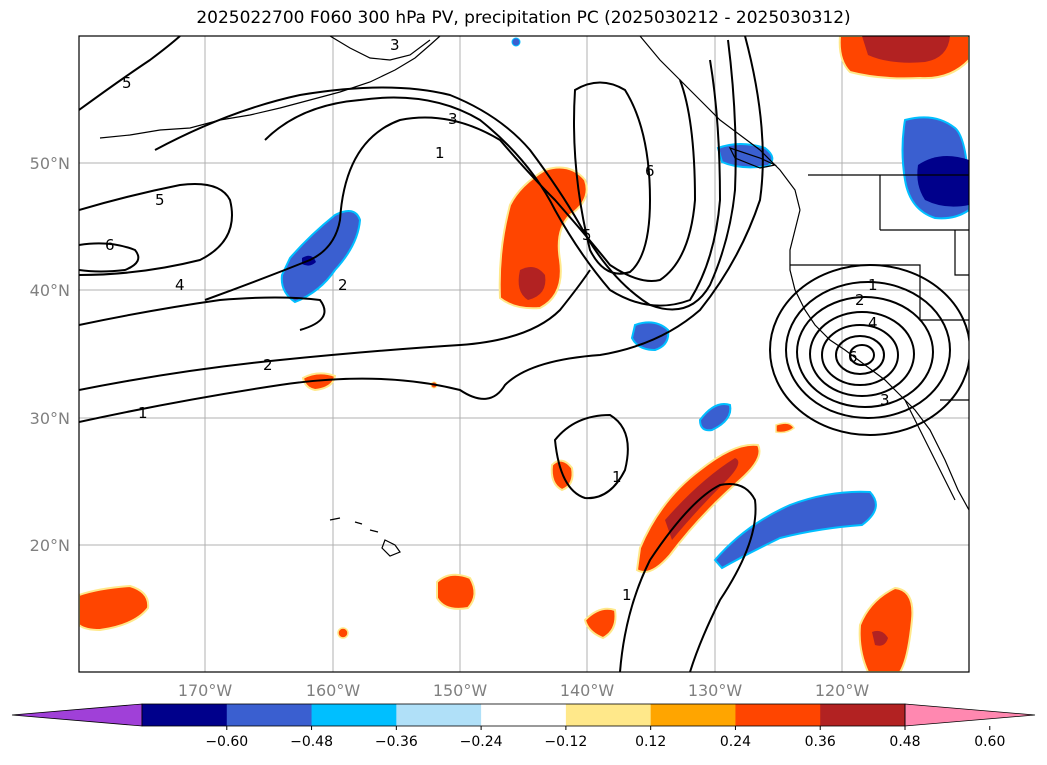  I want to click on contour-label-4-low: 4, so click(873, 323).